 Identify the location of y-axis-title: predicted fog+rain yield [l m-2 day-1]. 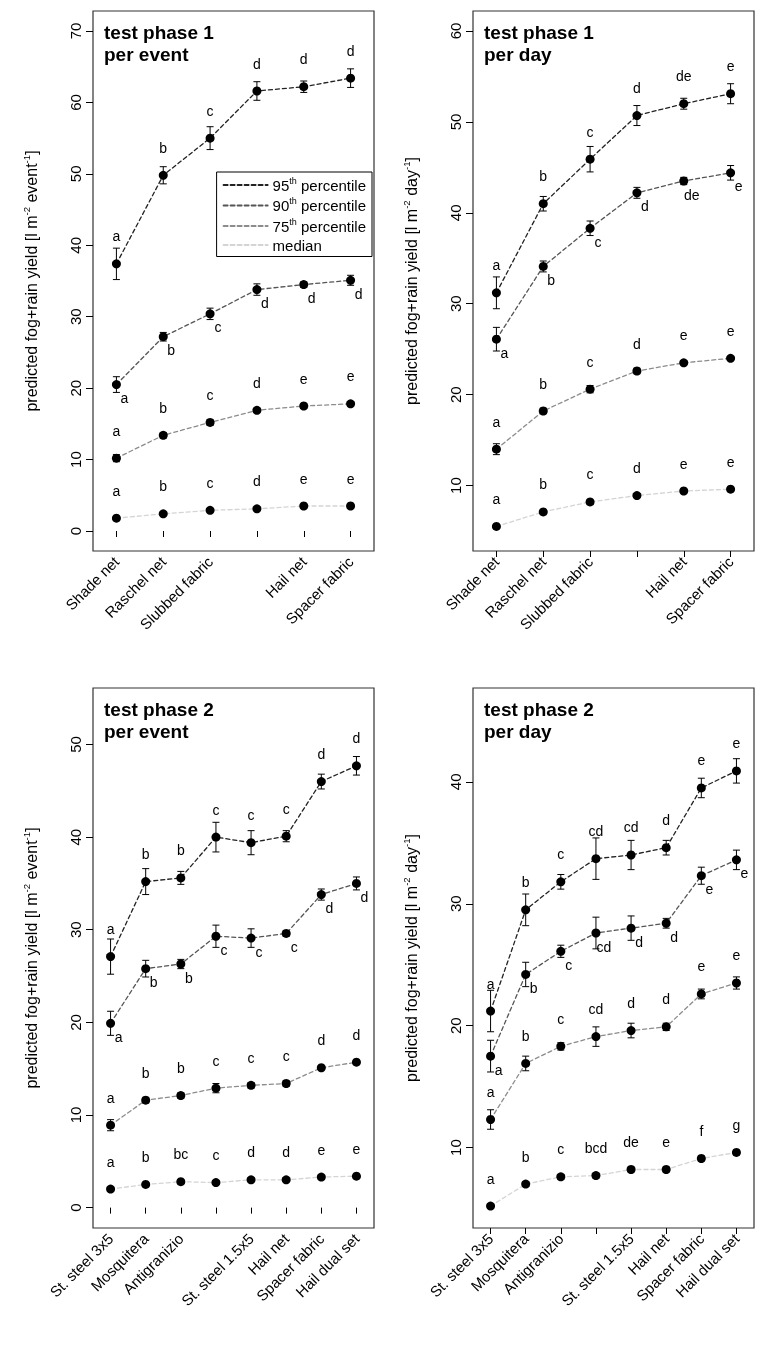
(410, 281).